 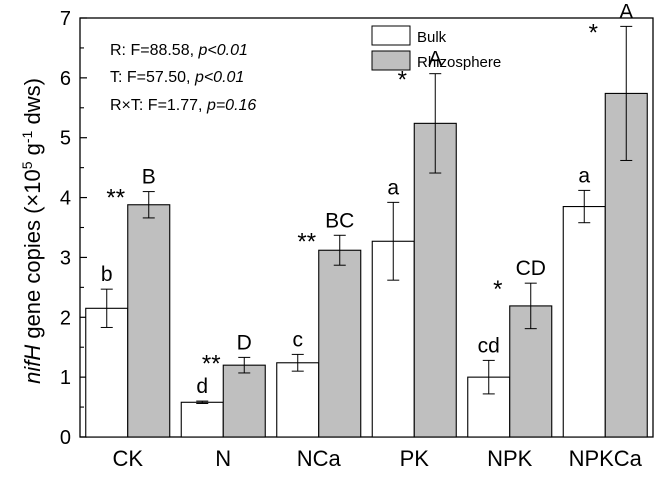 What do you see at coordinates (584, 322) in the screenshot?
I see `bar-bulk-npkca` at bounding box center [584, 322].